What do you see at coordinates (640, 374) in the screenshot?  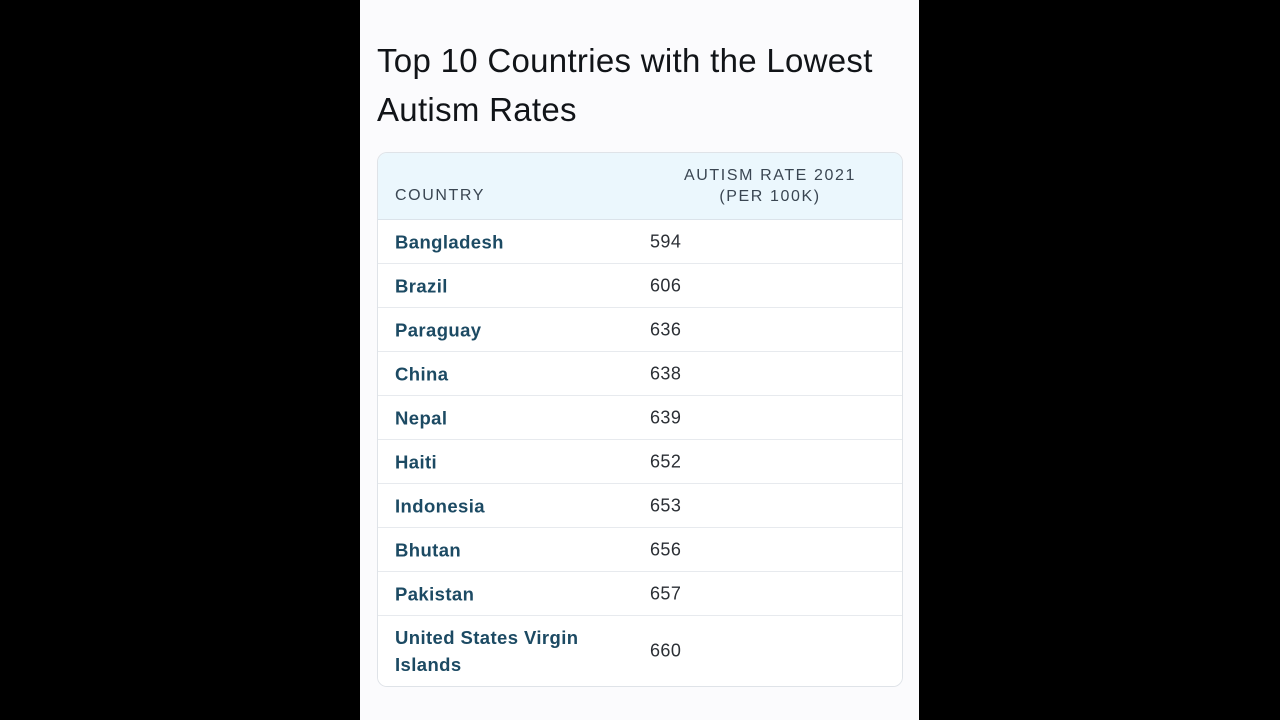 I see `table-row: China 638` at bounding box center [640, 374].